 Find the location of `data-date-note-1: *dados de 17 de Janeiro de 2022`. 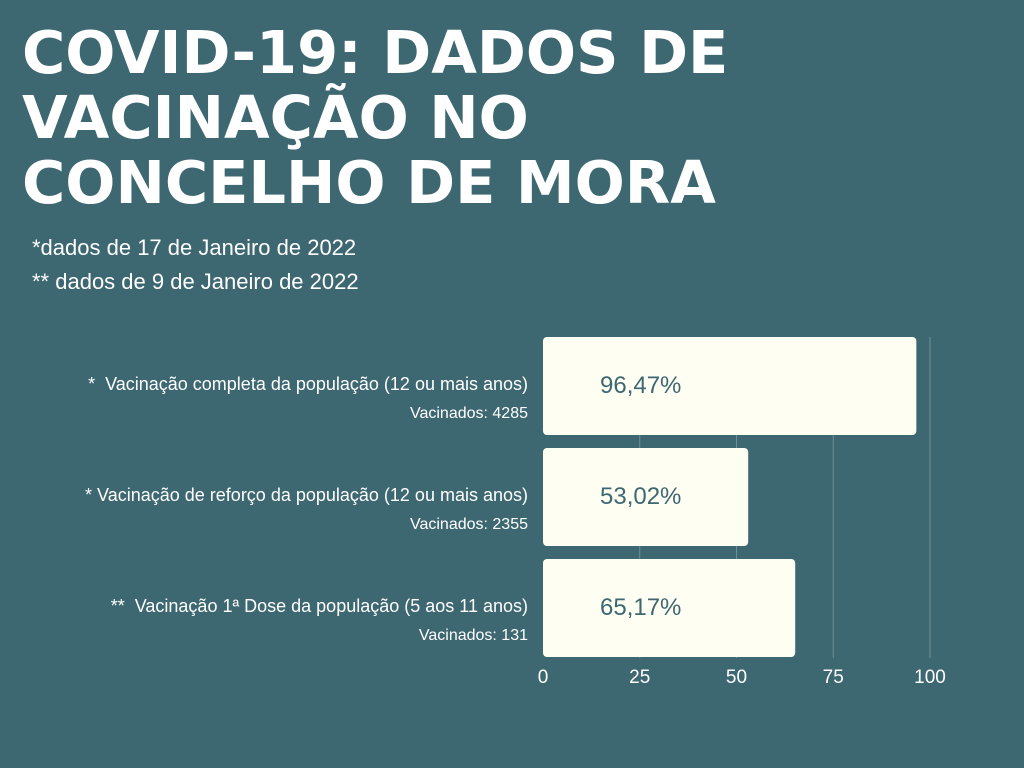

data-date-note-1: *dados de 17 de Janeiro de 2022 is located at coordinates (194, 247).